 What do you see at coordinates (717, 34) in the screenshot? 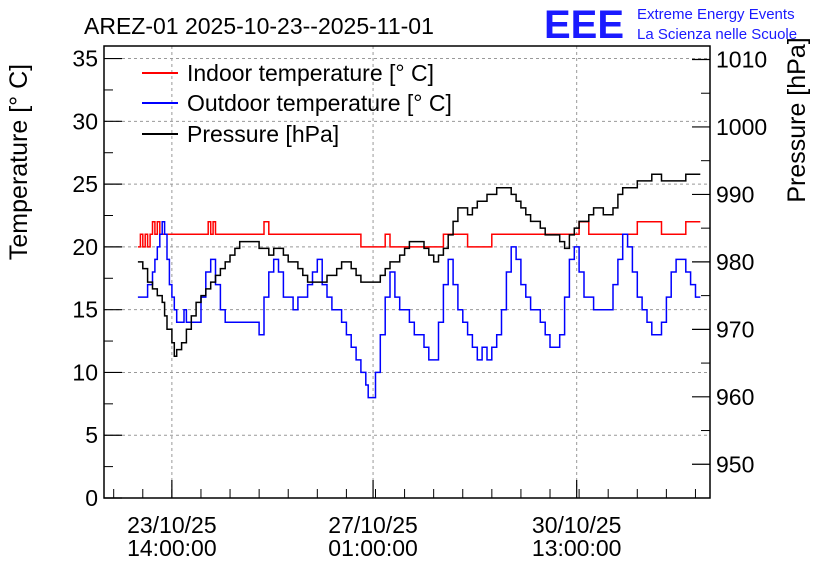
I see `logo-line-2: La Scienza nelle Scuole` at bounding box center [717, 34].